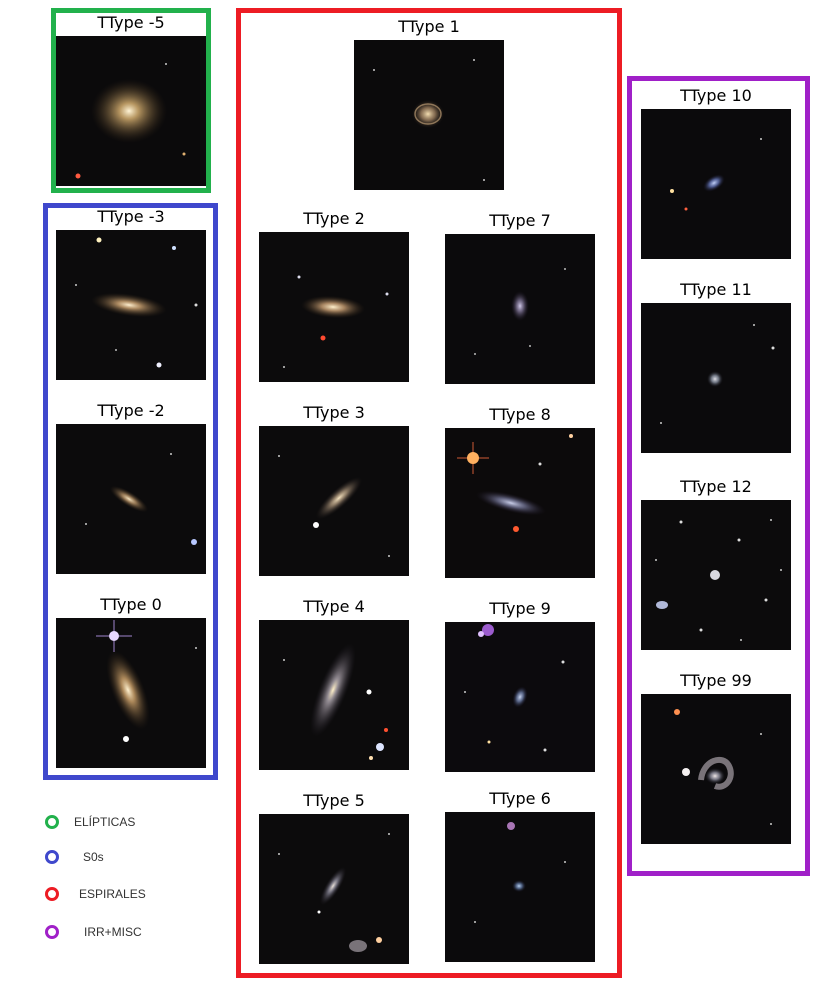 The width and height of the screenshot is (831, 1001). I want to click on green-circle-icon, so click(52, 822).